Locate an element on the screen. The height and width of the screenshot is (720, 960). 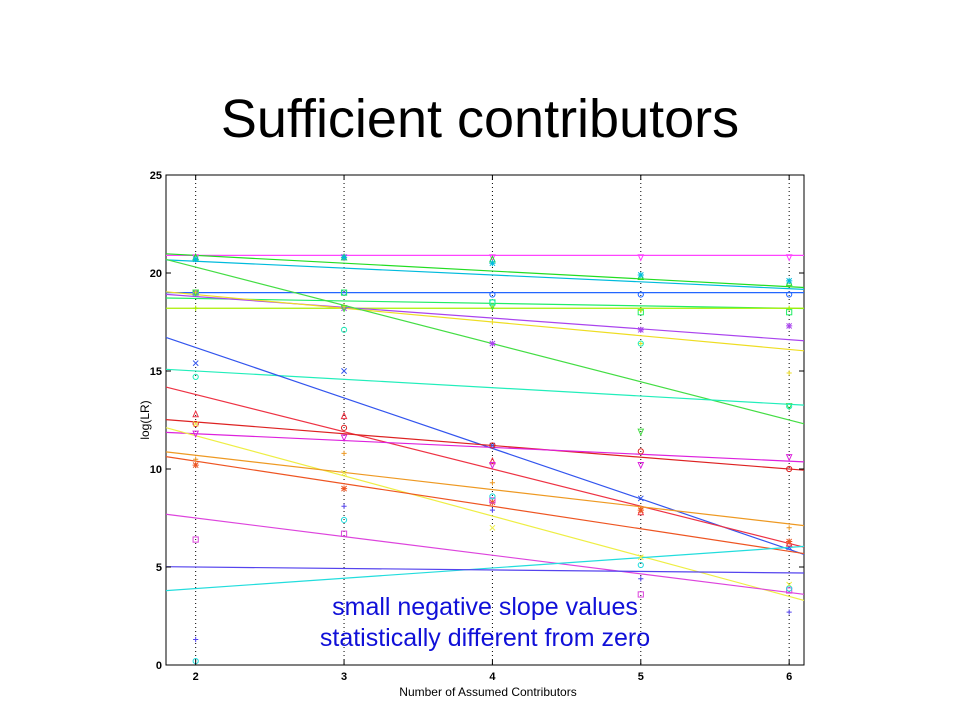
y-tick-label-4: 20 is located at coordinates (156, 274).